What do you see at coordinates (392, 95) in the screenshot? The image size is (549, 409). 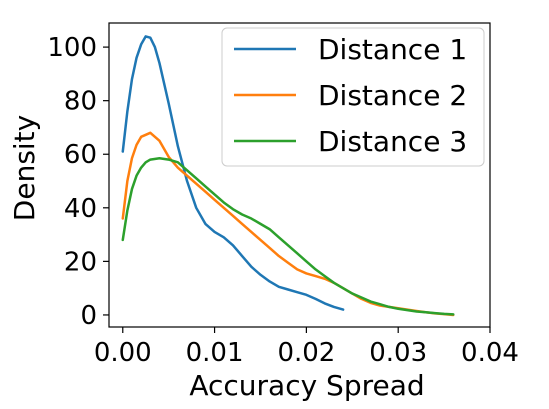 I see `legend-label-distance-2: Distance 2` at bounding box center [392, 95].